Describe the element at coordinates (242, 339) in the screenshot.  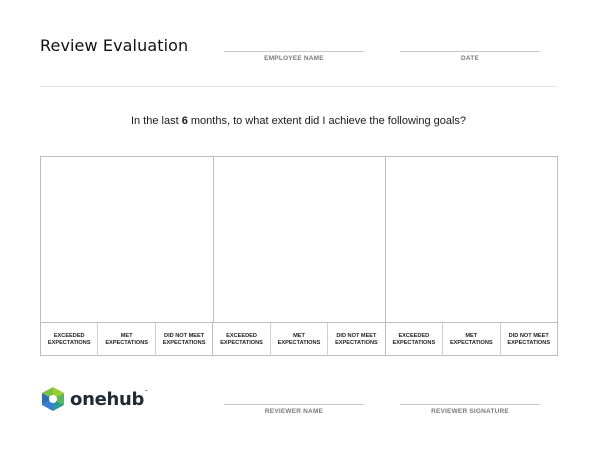
I see `rating-exceeded-goal-2: EXCEEDED EXPECTATIONS` at that location.